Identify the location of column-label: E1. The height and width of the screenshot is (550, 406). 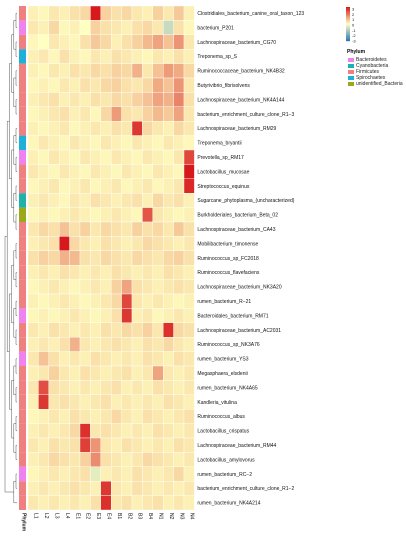
(77, 516).